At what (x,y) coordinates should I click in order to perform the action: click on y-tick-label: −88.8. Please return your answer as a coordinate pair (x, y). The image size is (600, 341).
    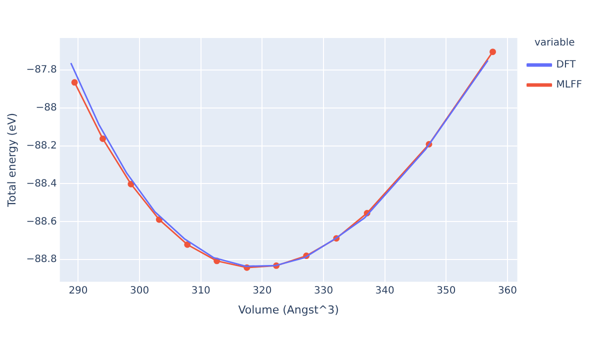
    Looking at the image, I should click on (41, 260).